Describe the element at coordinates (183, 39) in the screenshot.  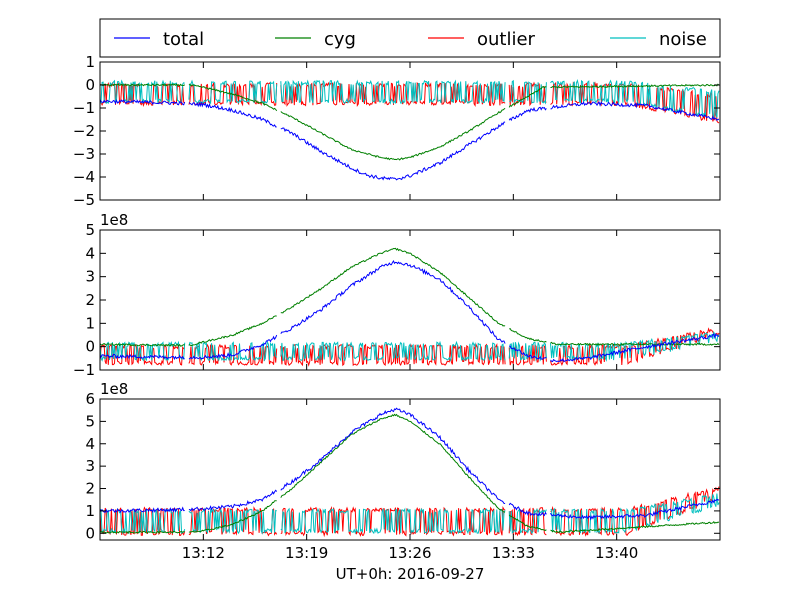
I see `legend-label-total: total` at that location.